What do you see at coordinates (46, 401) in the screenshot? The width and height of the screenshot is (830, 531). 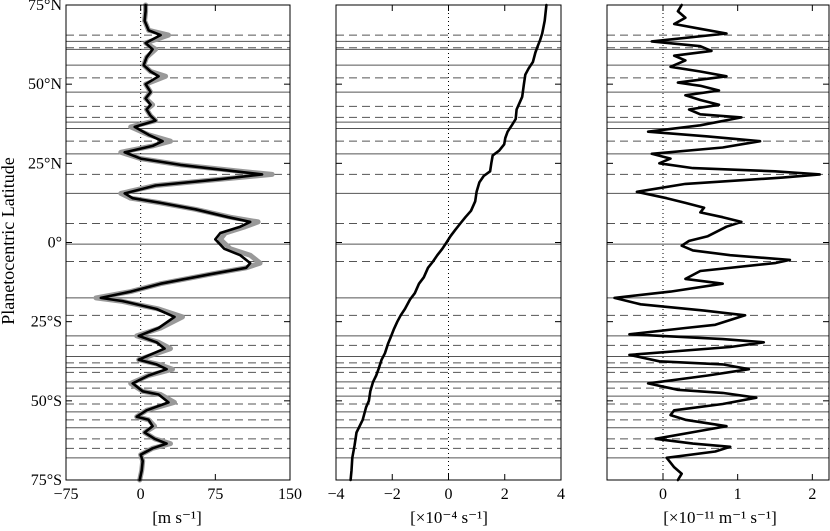 I see `y-tick-label: 50°S` at bounding box center [46, 401].